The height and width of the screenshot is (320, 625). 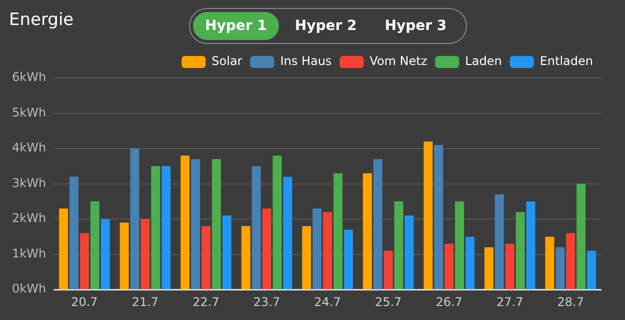 I want to click on tab-selector: Hyper 1 Hyper 2 Hyper 3, so click(x=328, y=26).